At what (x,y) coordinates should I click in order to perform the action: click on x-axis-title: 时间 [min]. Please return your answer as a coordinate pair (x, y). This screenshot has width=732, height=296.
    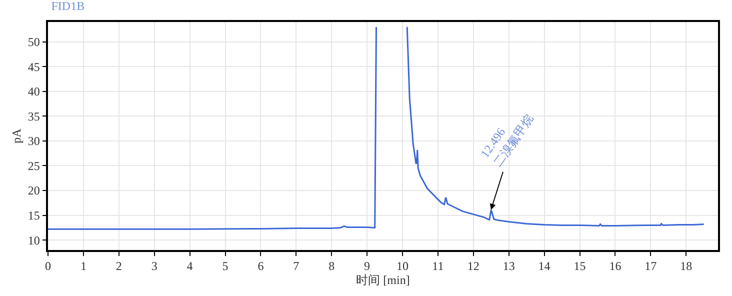
    Looking at the image, I should click on (383, 280).